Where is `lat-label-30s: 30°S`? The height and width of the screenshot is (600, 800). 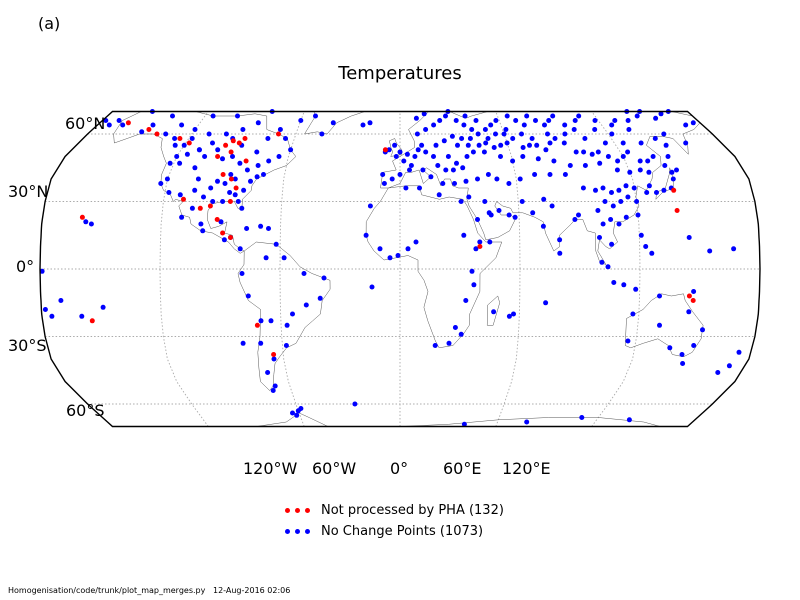 lat-label-30s: 30°S is located at coordinates (27, 345).